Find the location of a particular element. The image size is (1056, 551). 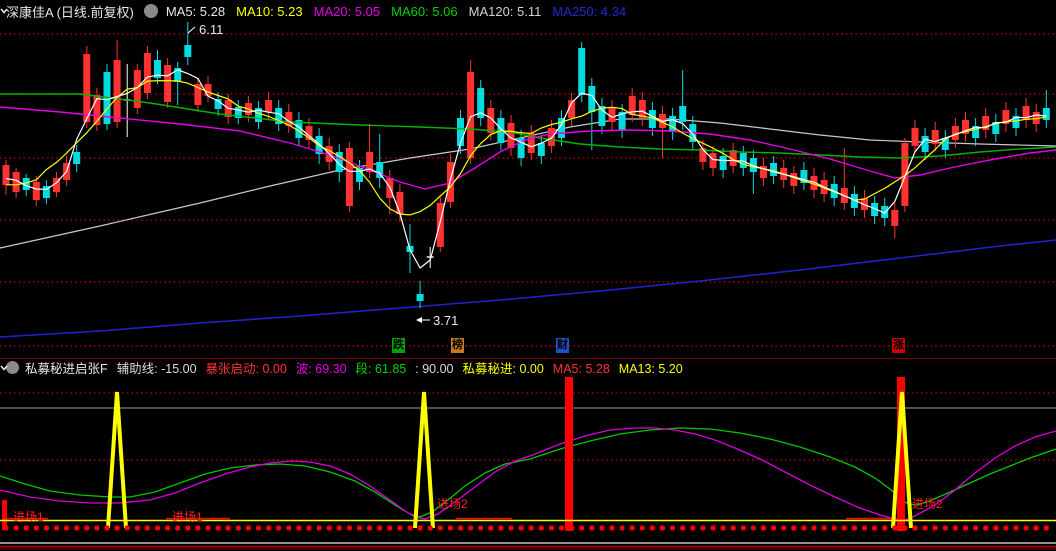

event-chip: 跌 is located at coordinates (398, 345).